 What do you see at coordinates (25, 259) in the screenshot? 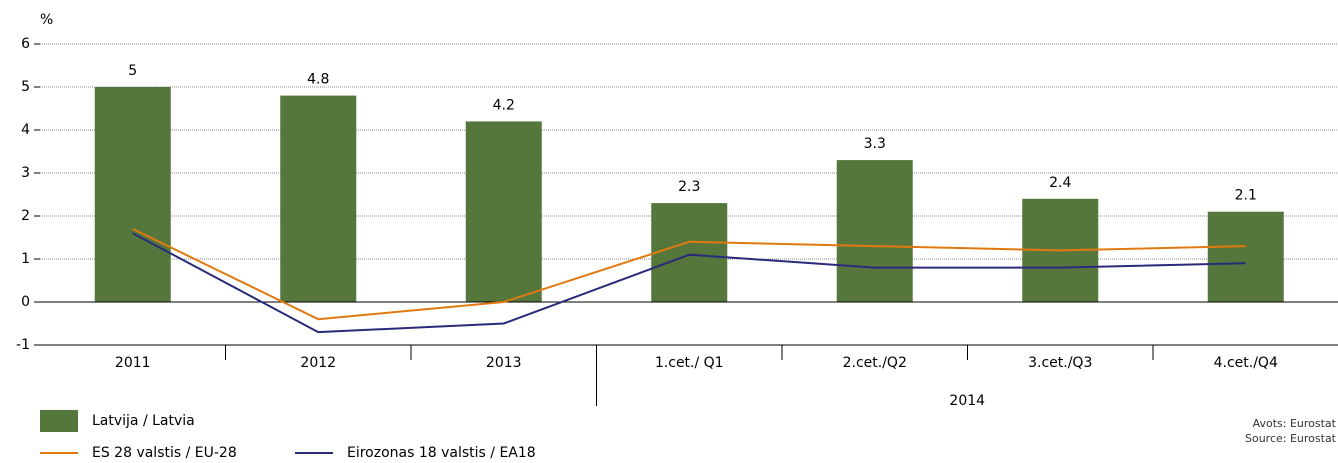
I see `y-tick-label: 1` at bounding box center [25, 259].